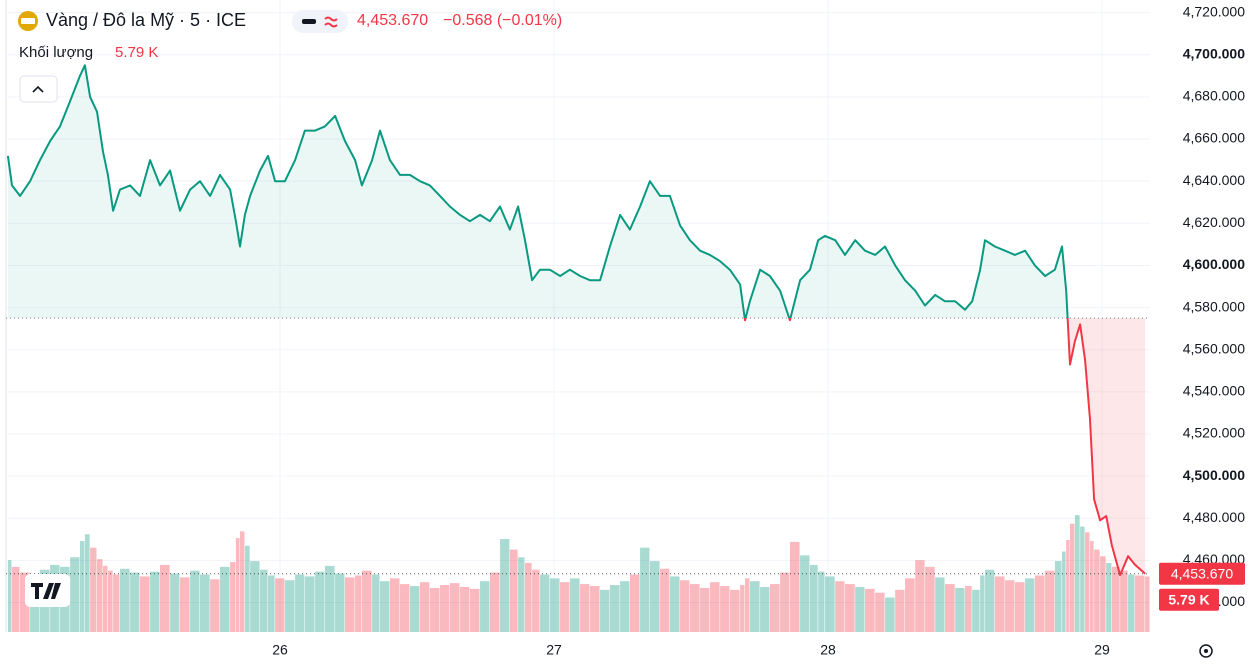  Describe the element at coordinates (1102, 650) in the screenshot. I see `x-tick-label: 29` at that location.